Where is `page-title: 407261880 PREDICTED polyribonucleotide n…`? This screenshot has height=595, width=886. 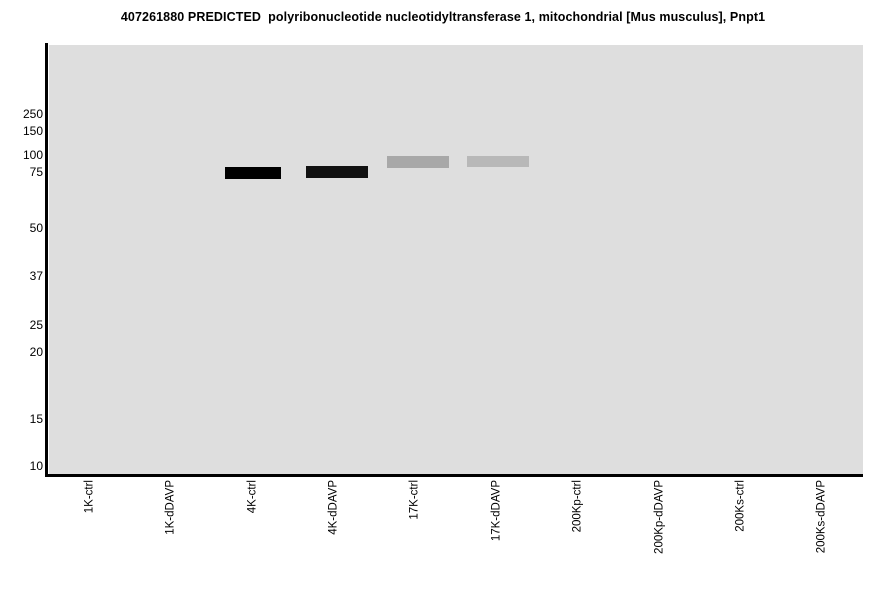
page-title: 407261880 PREDICTED polyribonucleotide n… is located at coordinates (443, 17).